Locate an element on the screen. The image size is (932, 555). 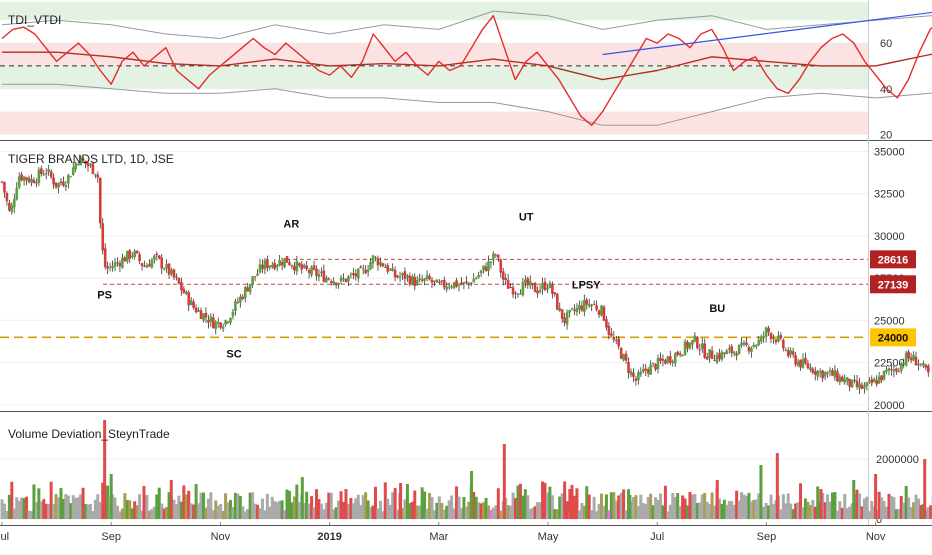
volume-spike-bar is located at coordinates (143, 502).